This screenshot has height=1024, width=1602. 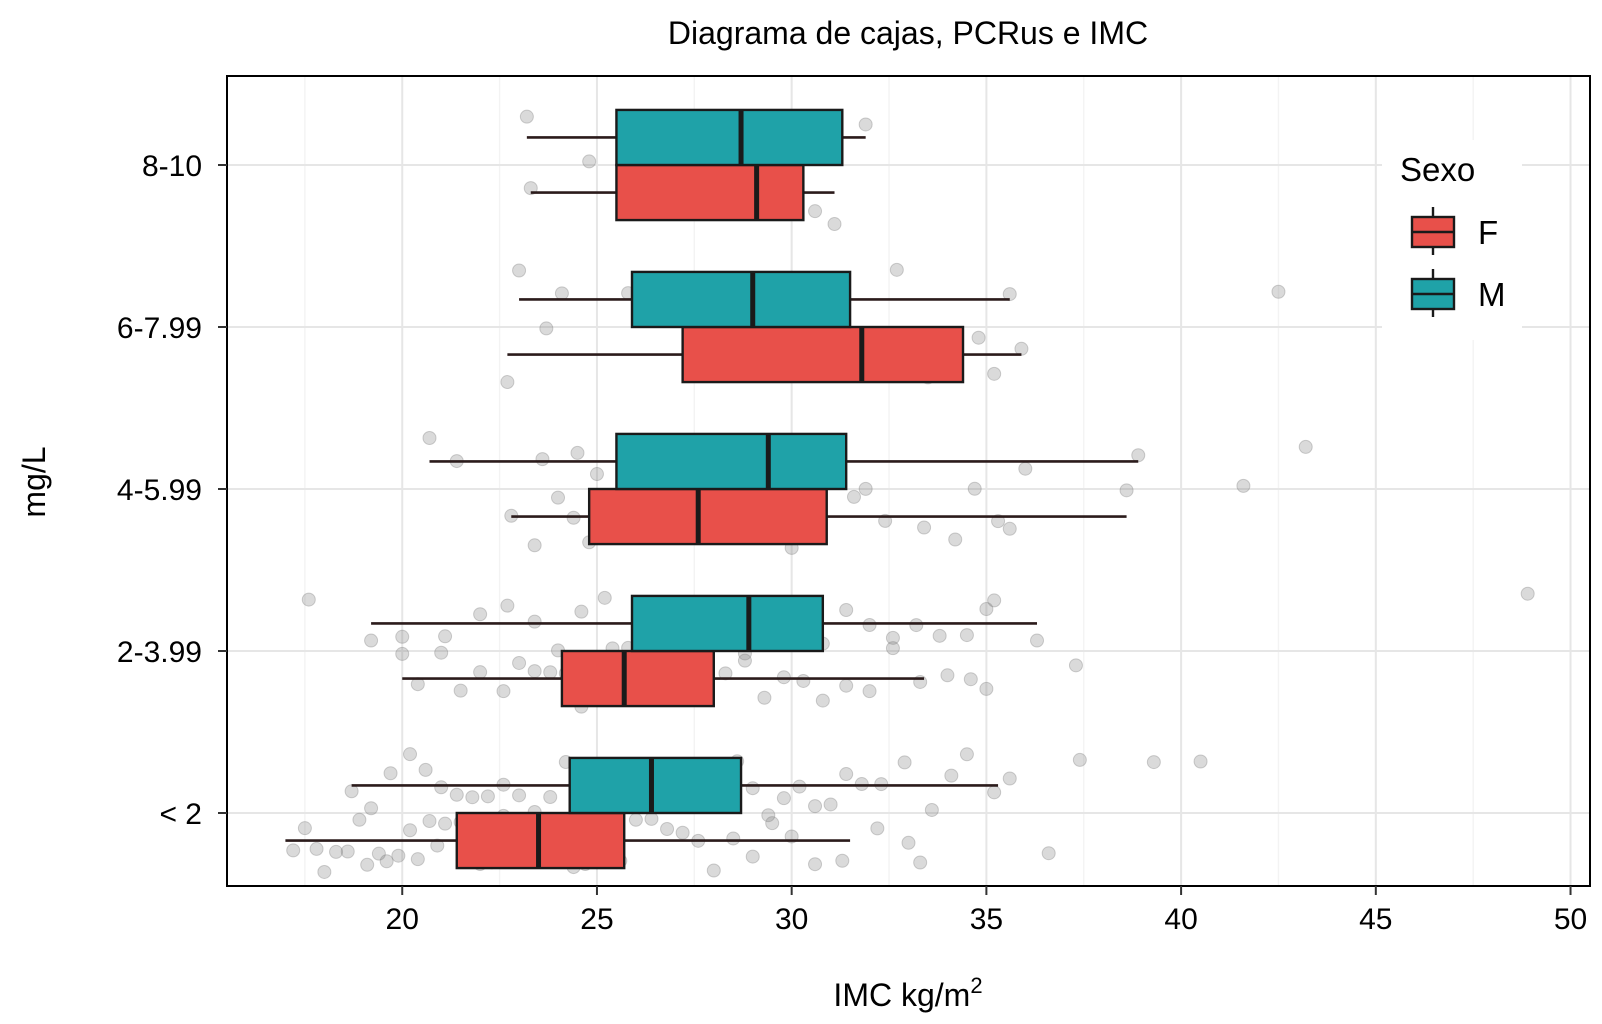 What do you see at coordinates (172, 166) in the screenshot?
I see `y-tick-label: 8-10` at bounding box center [172, 166].